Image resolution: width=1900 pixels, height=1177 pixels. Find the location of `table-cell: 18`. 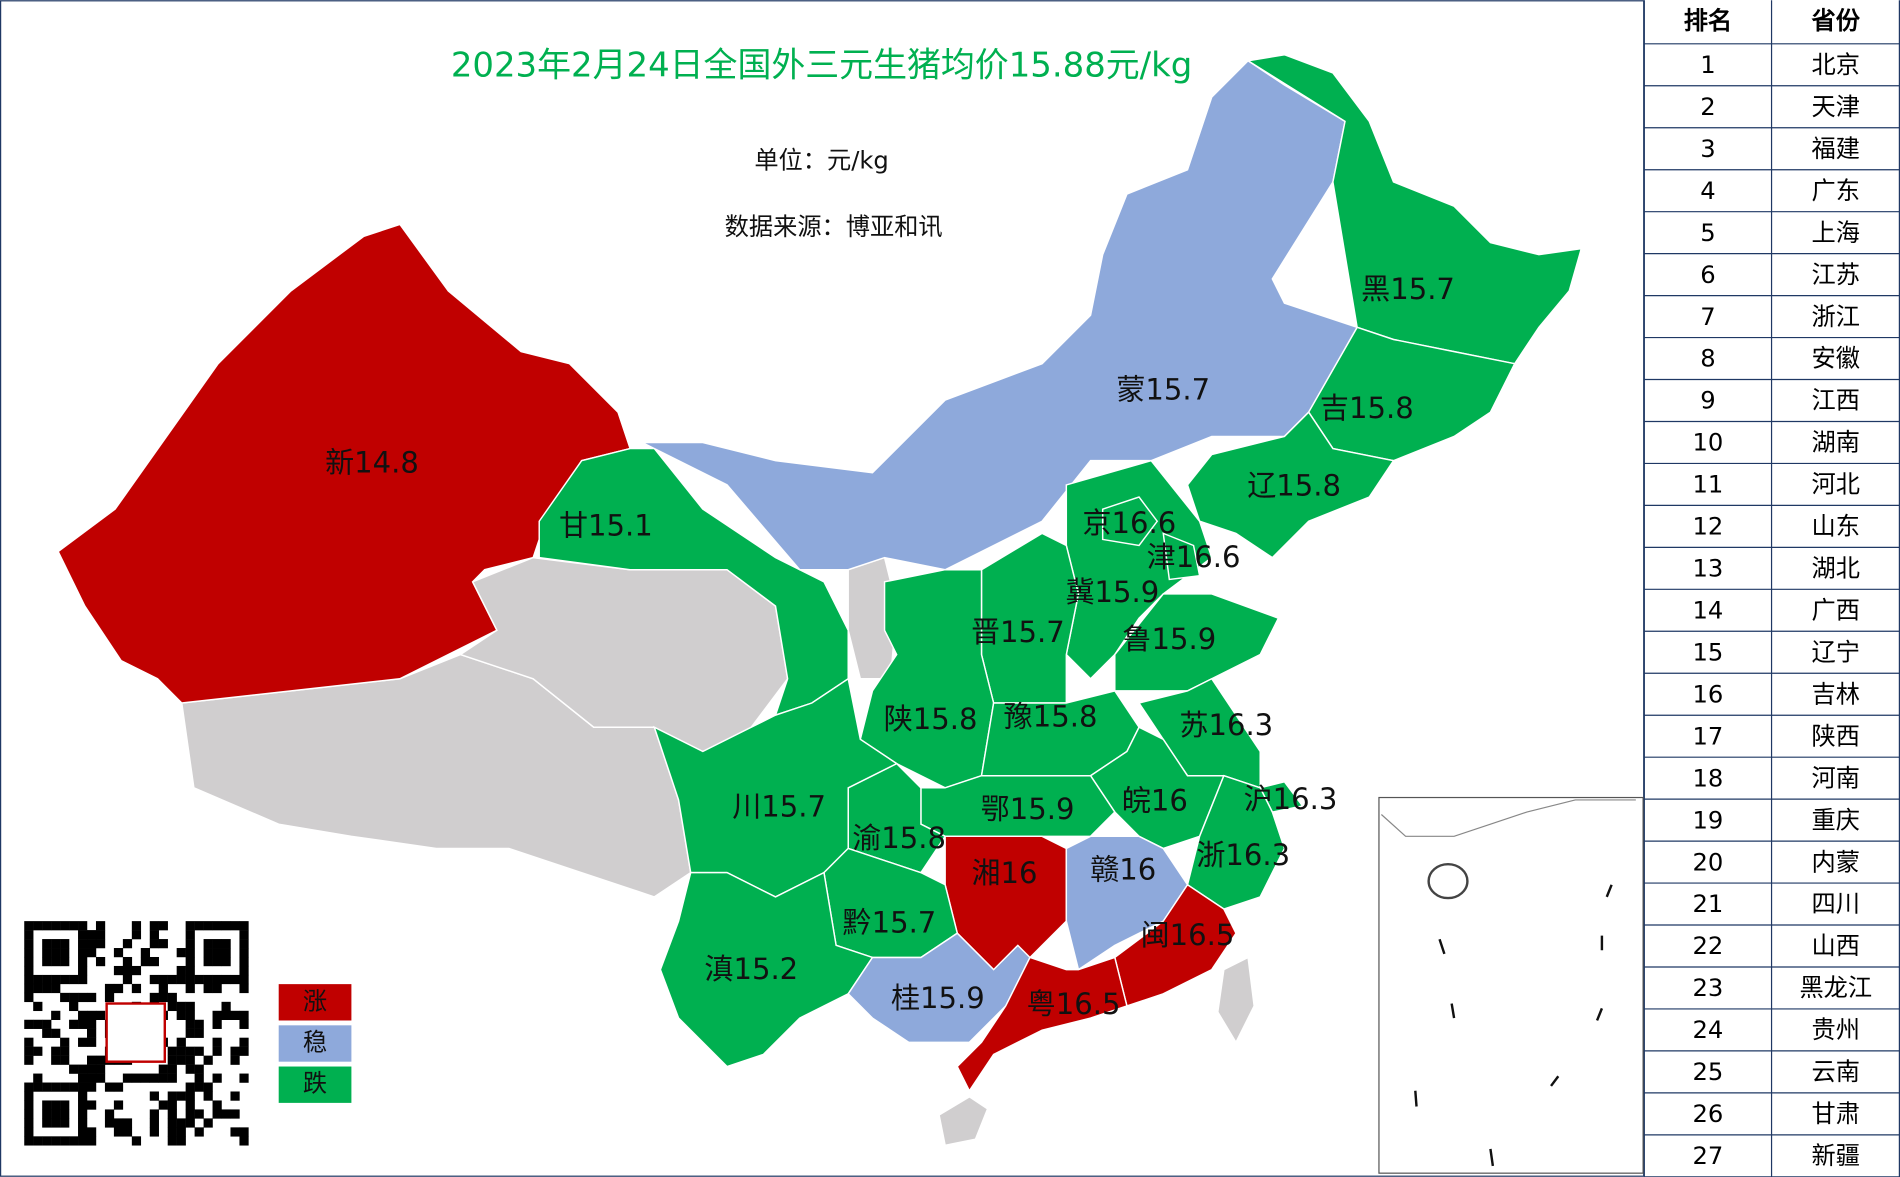

table-cell: 18 is located at coordinates (1708, 778).